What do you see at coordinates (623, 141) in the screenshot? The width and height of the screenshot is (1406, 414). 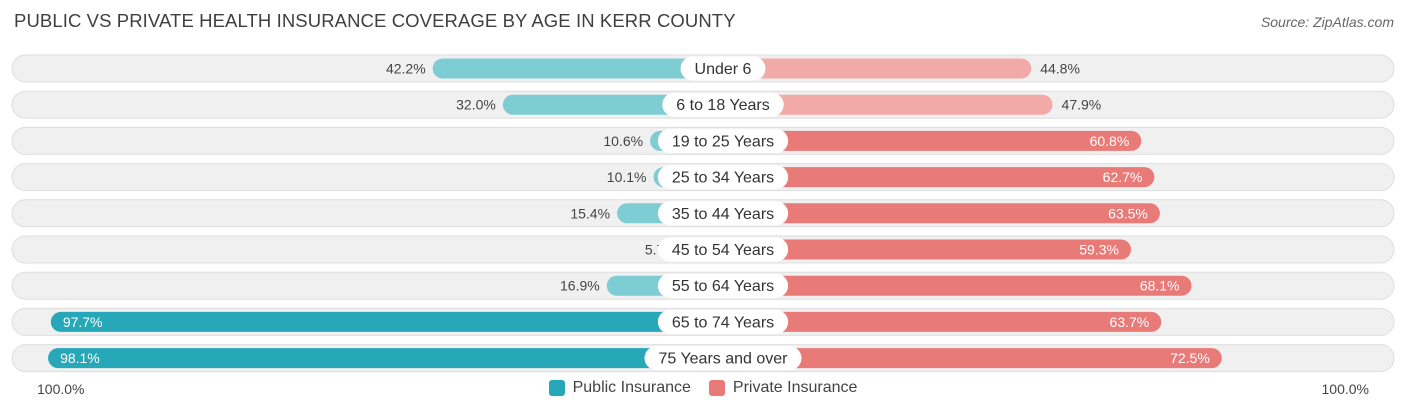 I see `value-label-public: 10.6%` at bounding box center [623, 141].